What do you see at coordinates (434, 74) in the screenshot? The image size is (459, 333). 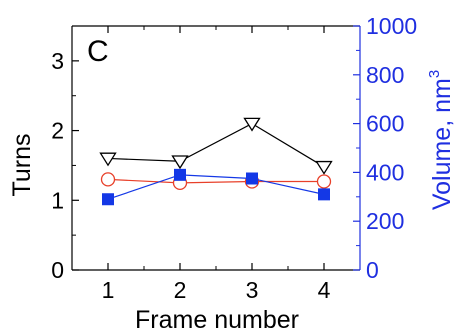 I see `right-y-axis-label-superscript: 3` at bounding box center [434, 74].